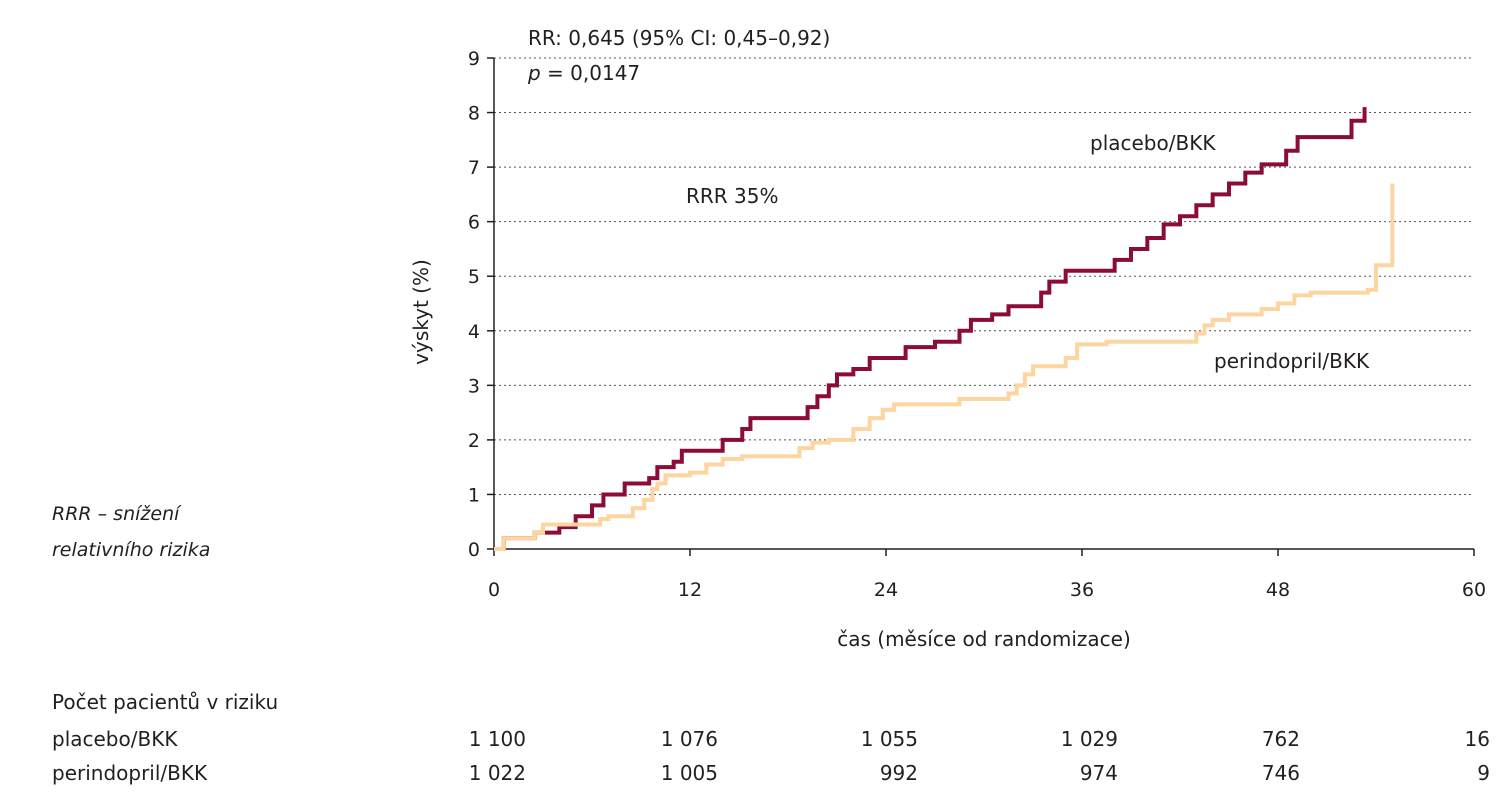 This screenshot has height=800, width=1512. What do you see at coordinates (474, 332) in the screenshot?
I see `y-tick-label-4: 4` at bounding box center [474, 332].